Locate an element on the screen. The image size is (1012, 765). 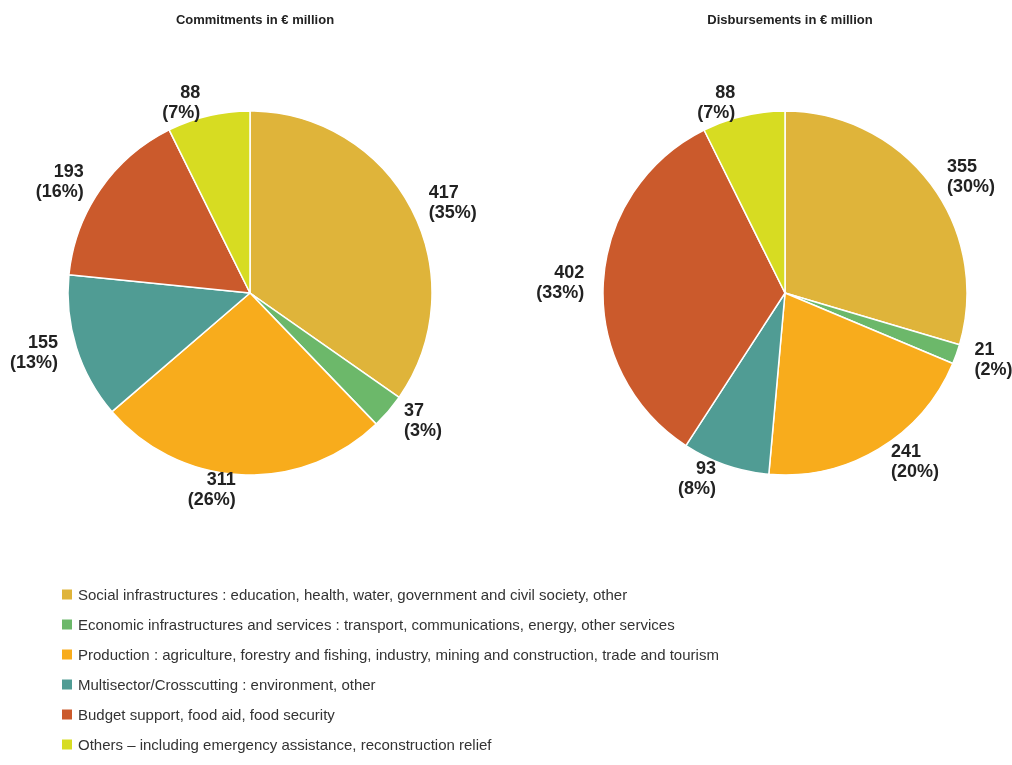
legend-label: Multisector/Crosscutting : environment, other is located at coordinates (227, 684).